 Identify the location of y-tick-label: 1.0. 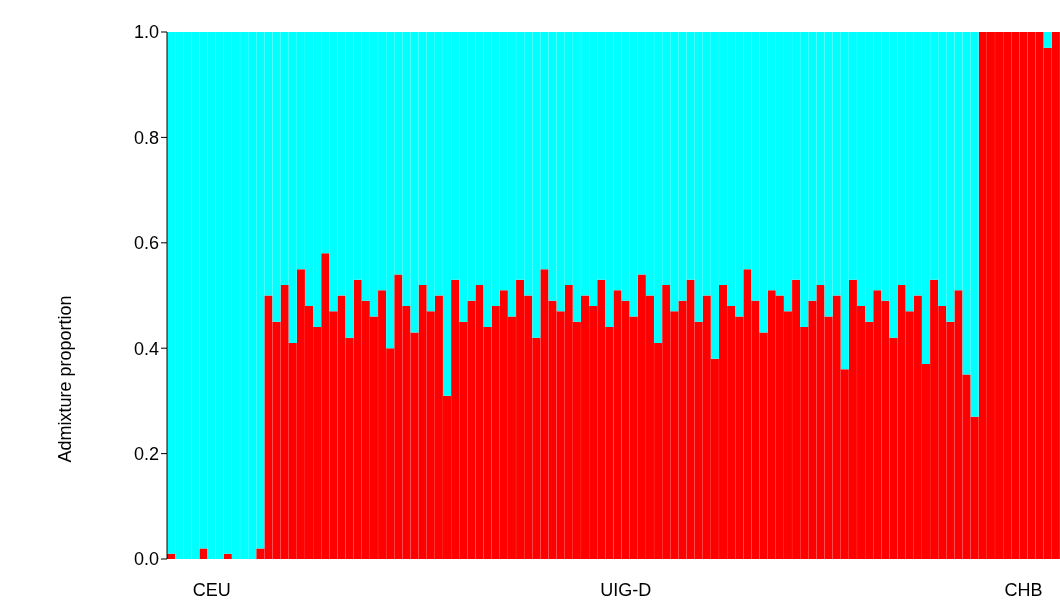
(146, 32).